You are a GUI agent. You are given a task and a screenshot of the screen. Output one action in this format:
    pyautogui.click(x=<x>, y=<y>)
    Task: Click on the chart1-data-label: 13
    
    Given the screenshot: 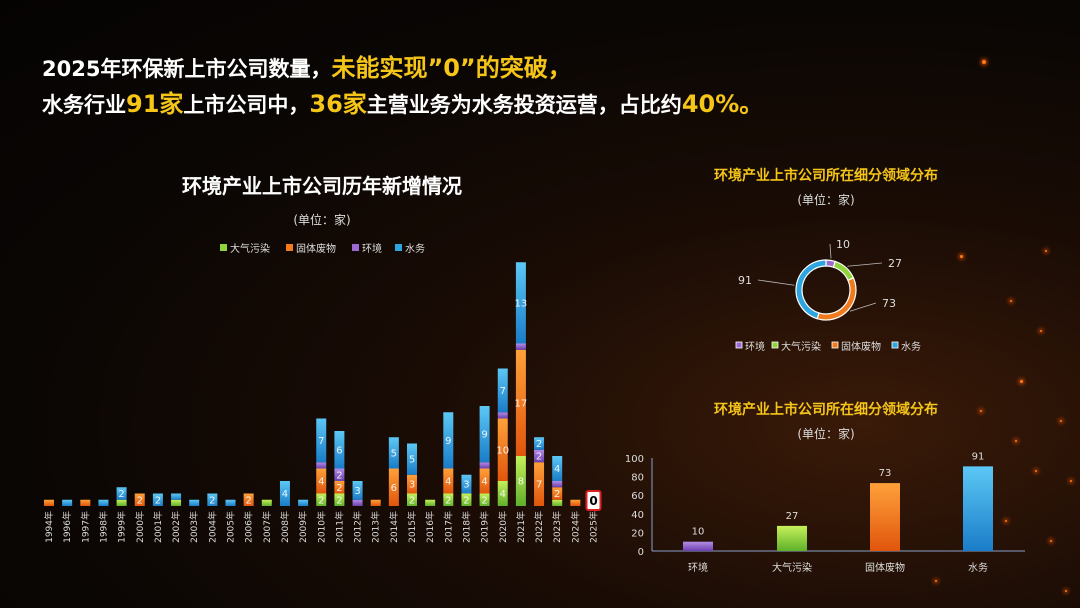 What is the action you would take?
    pyautogui.click(x=521, y=303)
    